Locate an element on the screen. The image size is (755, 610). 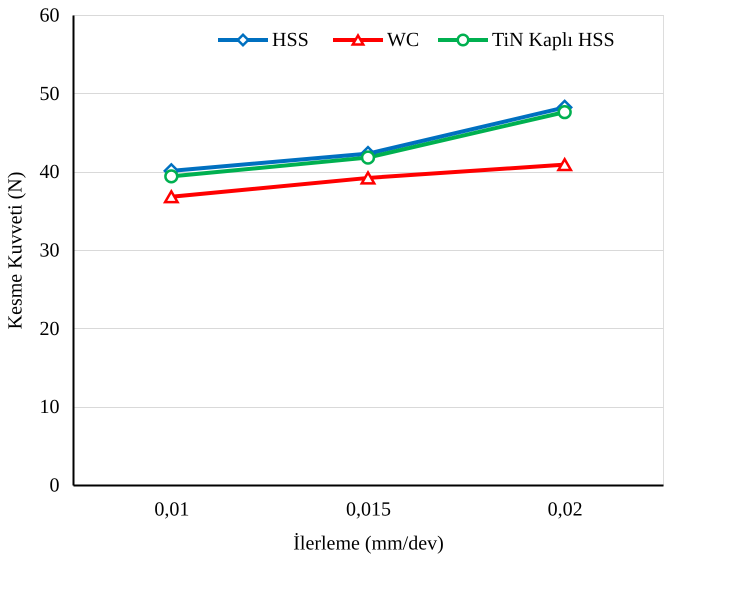
y-axis-title: Kesme Kuvveti (N) is located at coordinates (15, 251).